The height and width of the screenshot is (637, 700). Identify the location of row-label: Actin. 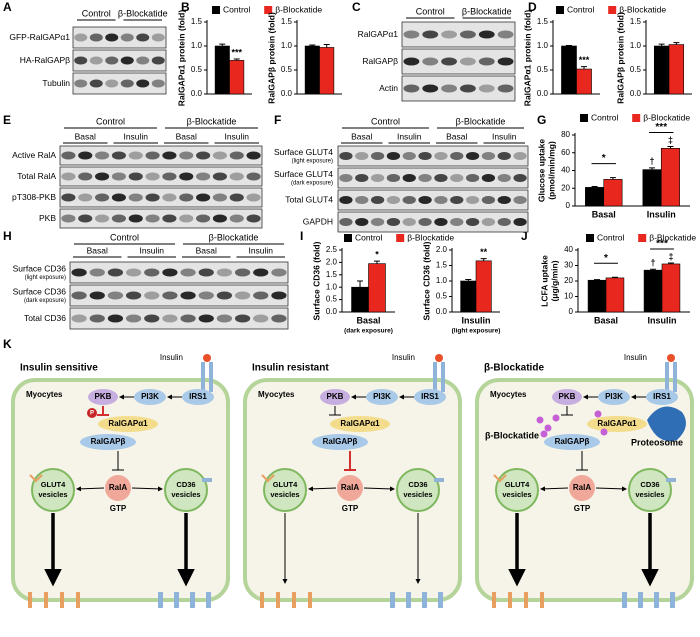
(388, 88).